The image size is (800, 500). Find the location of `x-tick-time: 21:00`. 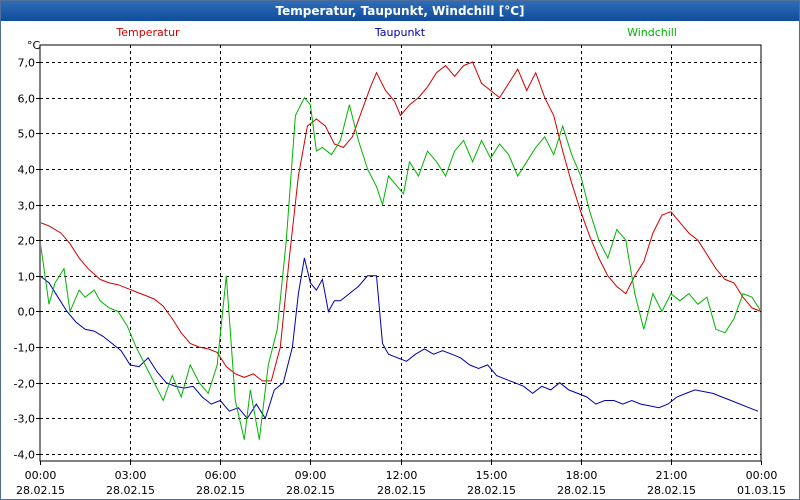

x-tick-time: 21:00 is located at coordinates (672, 475).